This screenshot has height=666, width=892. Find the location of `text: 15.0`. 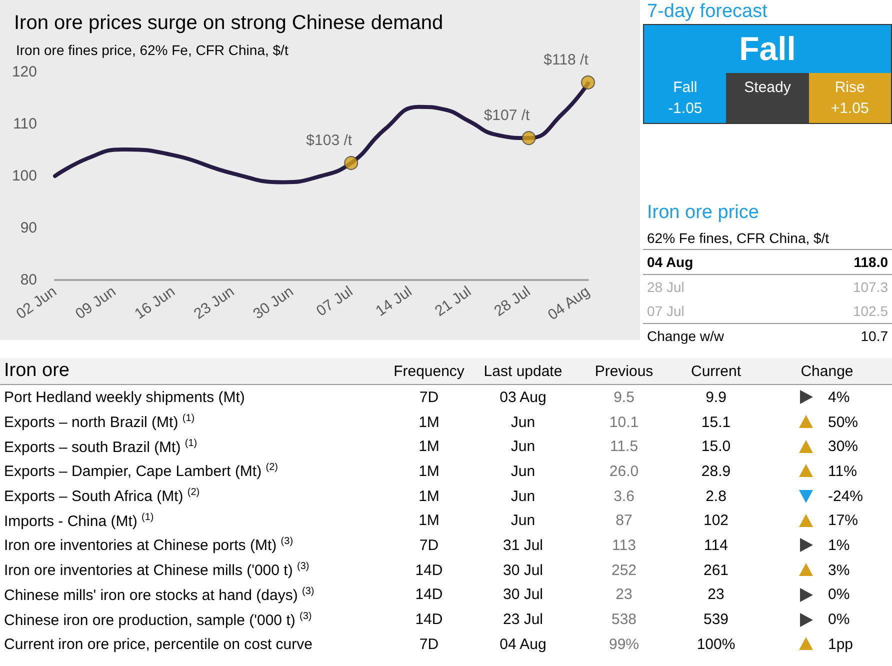

text: 15.0 is located at coordinates (716, 447).